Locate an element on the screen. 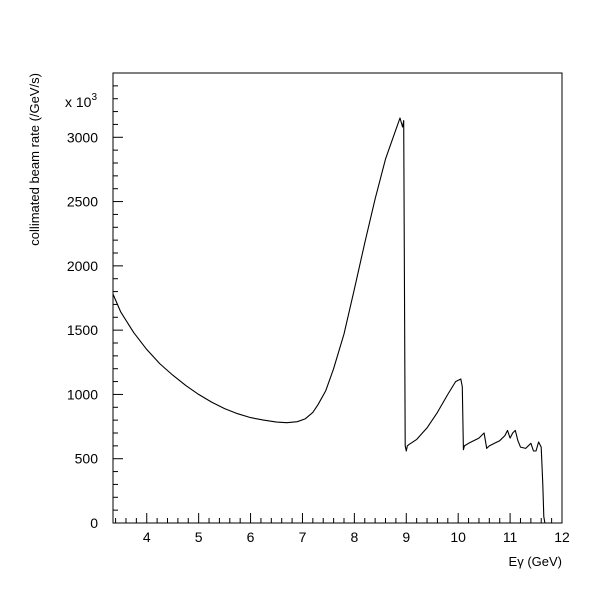 The height and width of the screenshot is (600, 600). x-tick-label: 9 is located at coordinates (406, 537).